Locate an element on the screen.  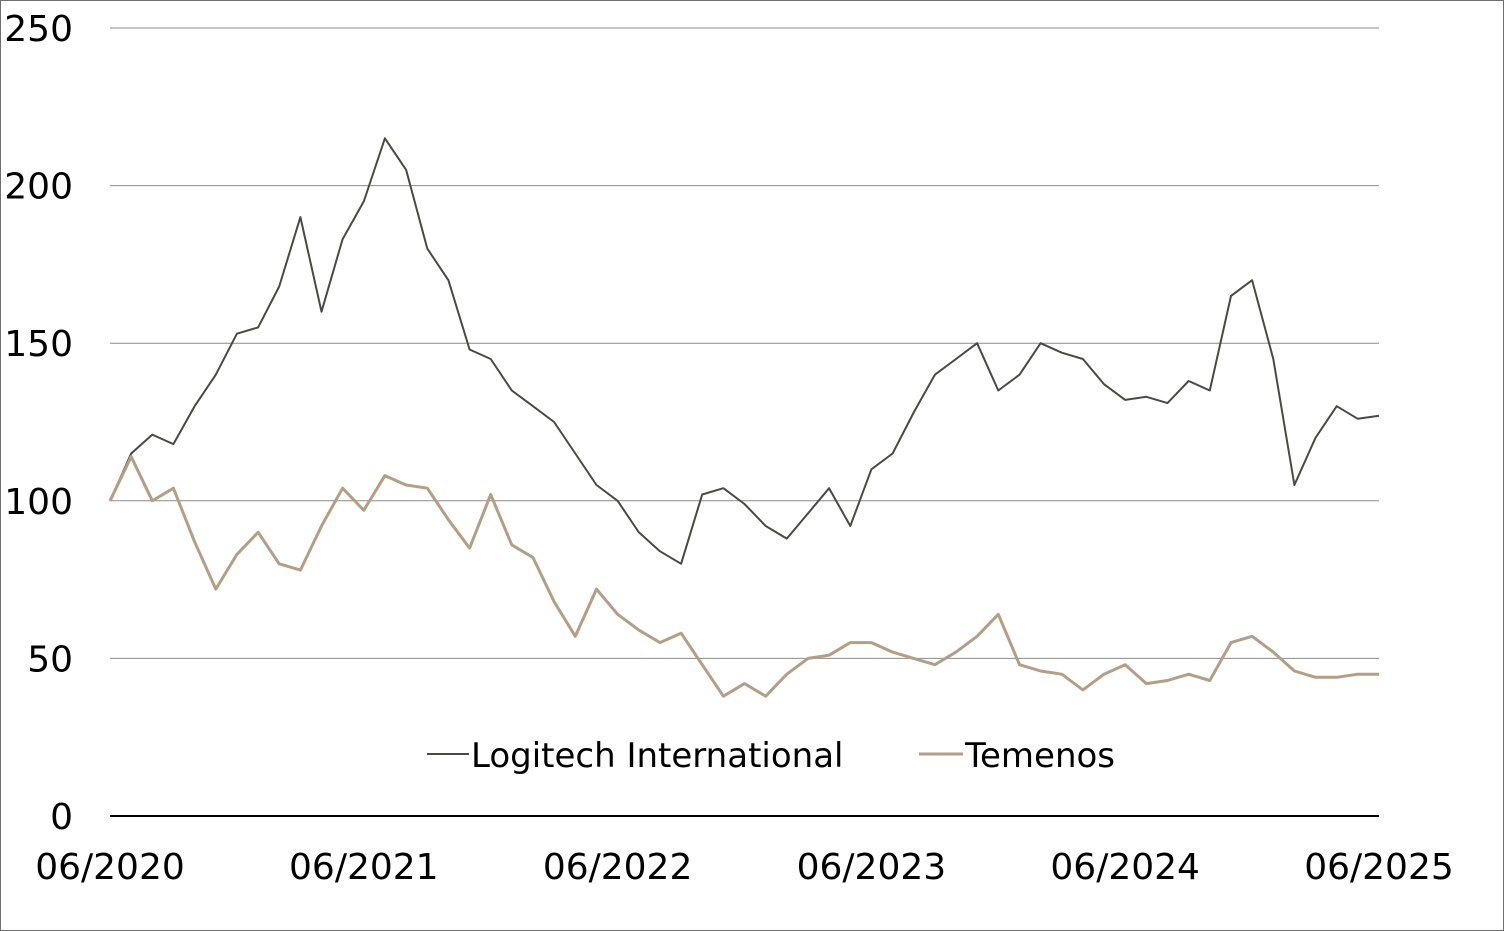
legend-label-temenos: Temenos is located at coordinates (1039, 756).